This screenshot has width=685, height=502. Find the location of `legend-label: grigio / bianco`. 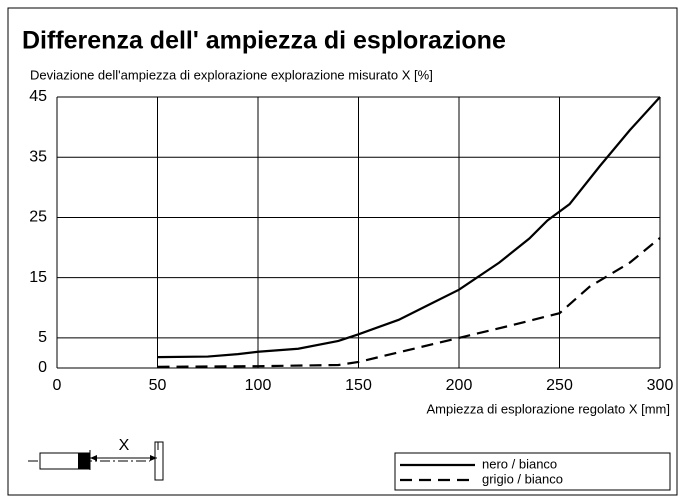

legend-label: grigio / bianco is located at coordinates (522, 478).